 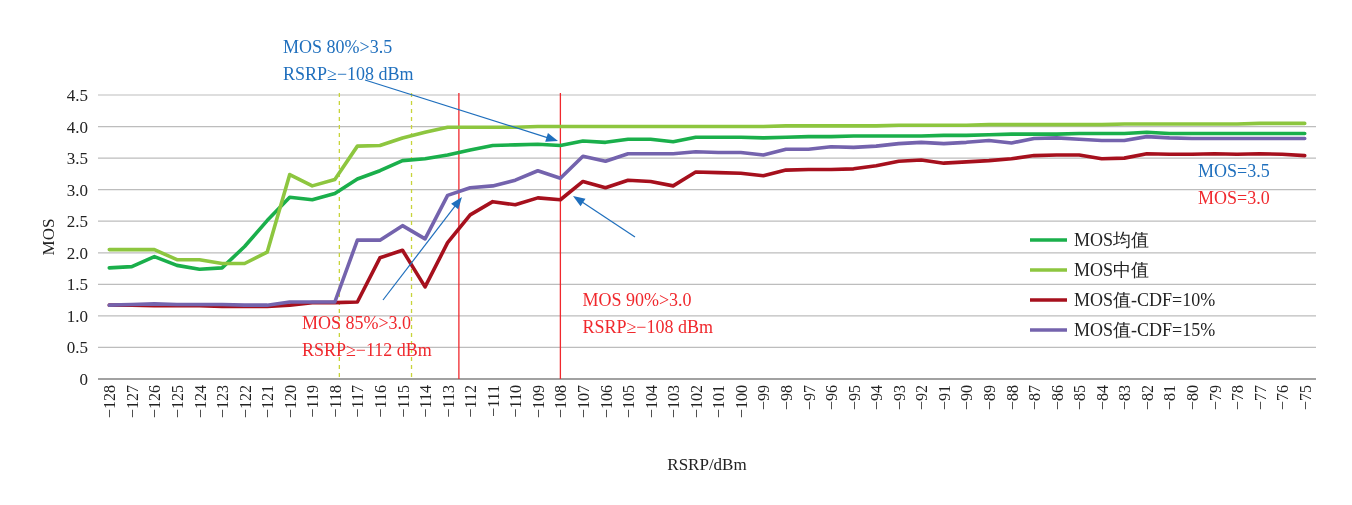 What do you see at coordinates (77, 127) in the screenshot?
I see `y-tick-label: 4.0` at bounding box center [77, 127].